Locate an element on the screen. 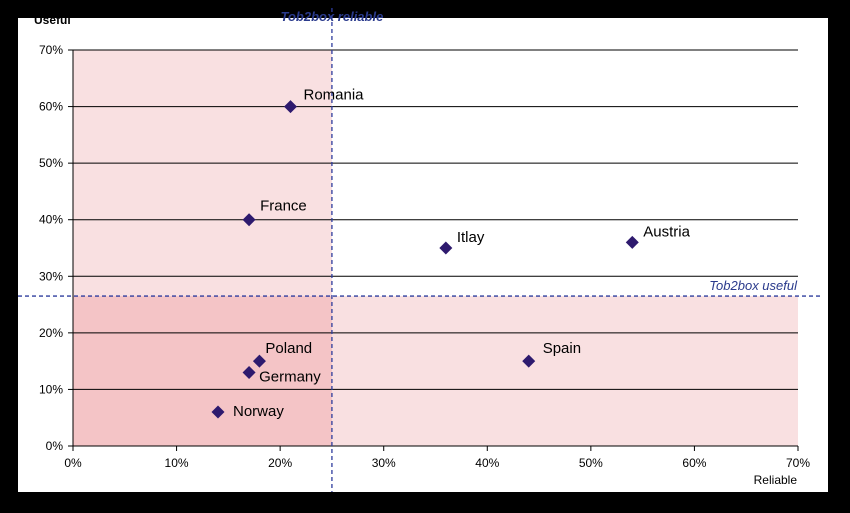 The image size is (850, 513). quadrant-low-reliable-high-useful is located at coordinates (202, 173).